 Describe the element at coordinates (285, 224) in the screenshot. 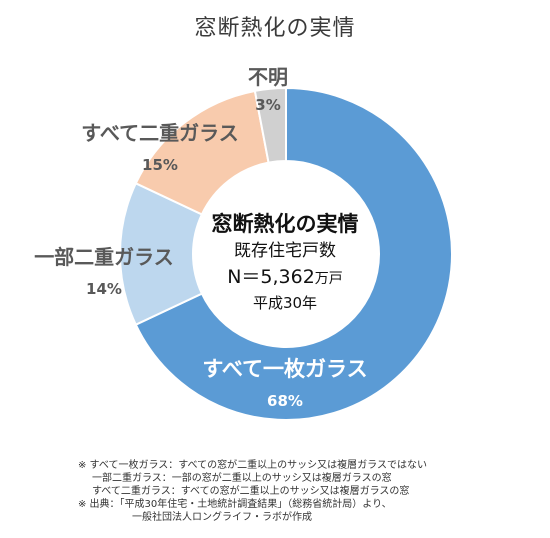

I see `center-title: 窓断熱化の実情` at that location.